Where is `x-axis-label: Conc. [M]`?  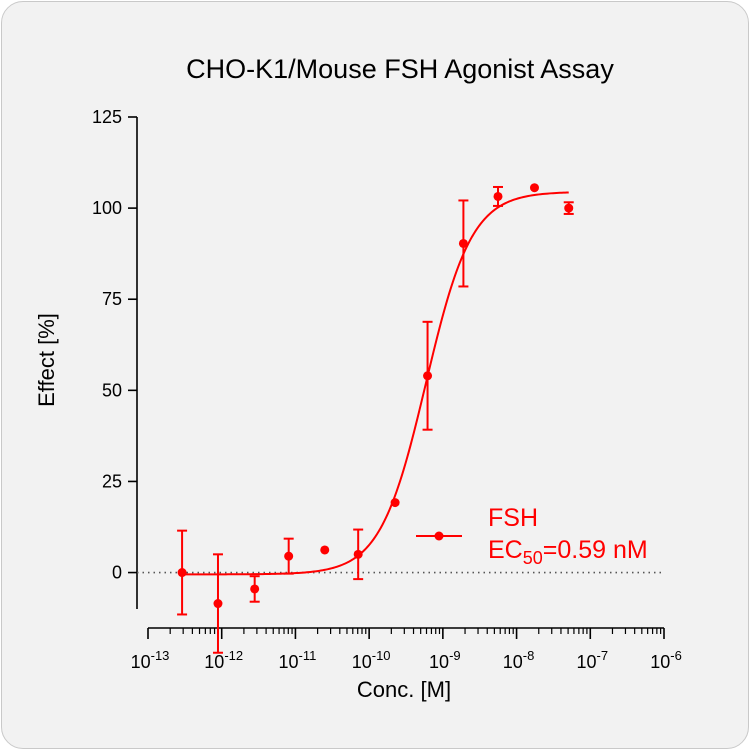 x-axis-label: Conc. [M] is located at coordinates (404, 689).